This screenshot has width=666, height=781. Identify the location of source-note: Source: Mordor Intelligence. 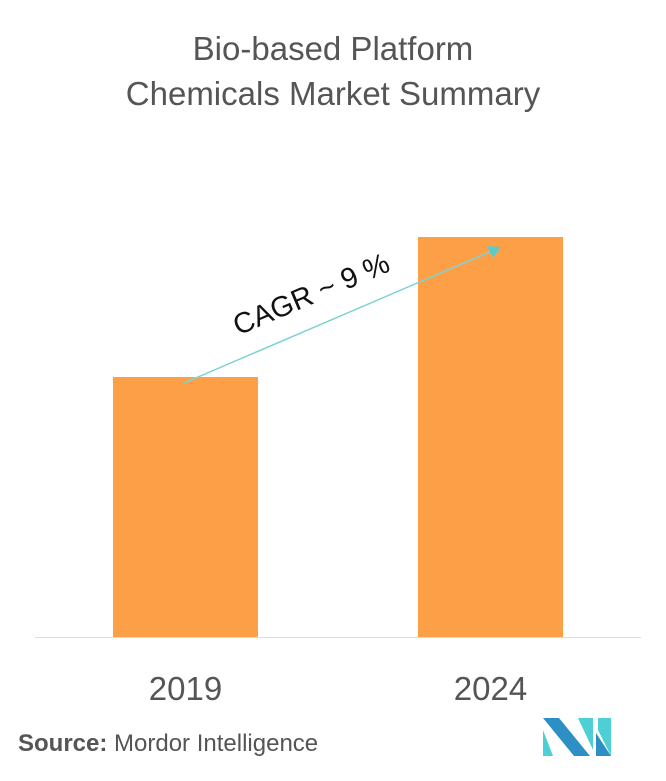
(168, 744).